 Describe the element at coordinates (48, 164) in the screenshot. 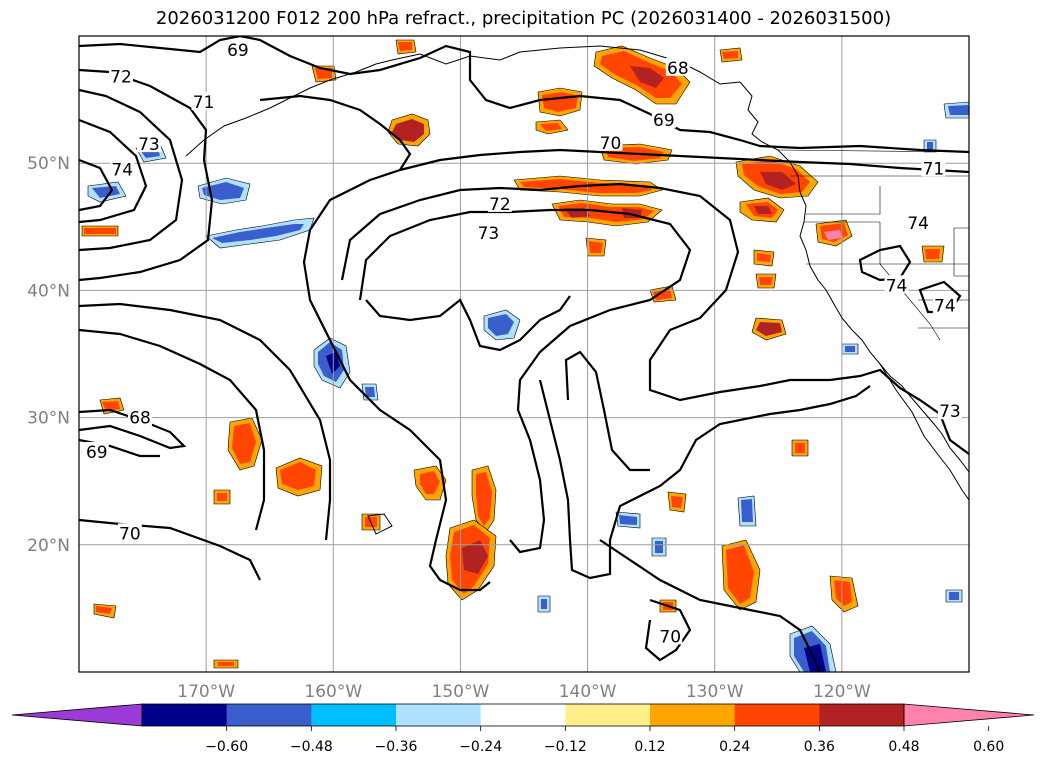

I see `lat-tick-label: 50°N` at that location.